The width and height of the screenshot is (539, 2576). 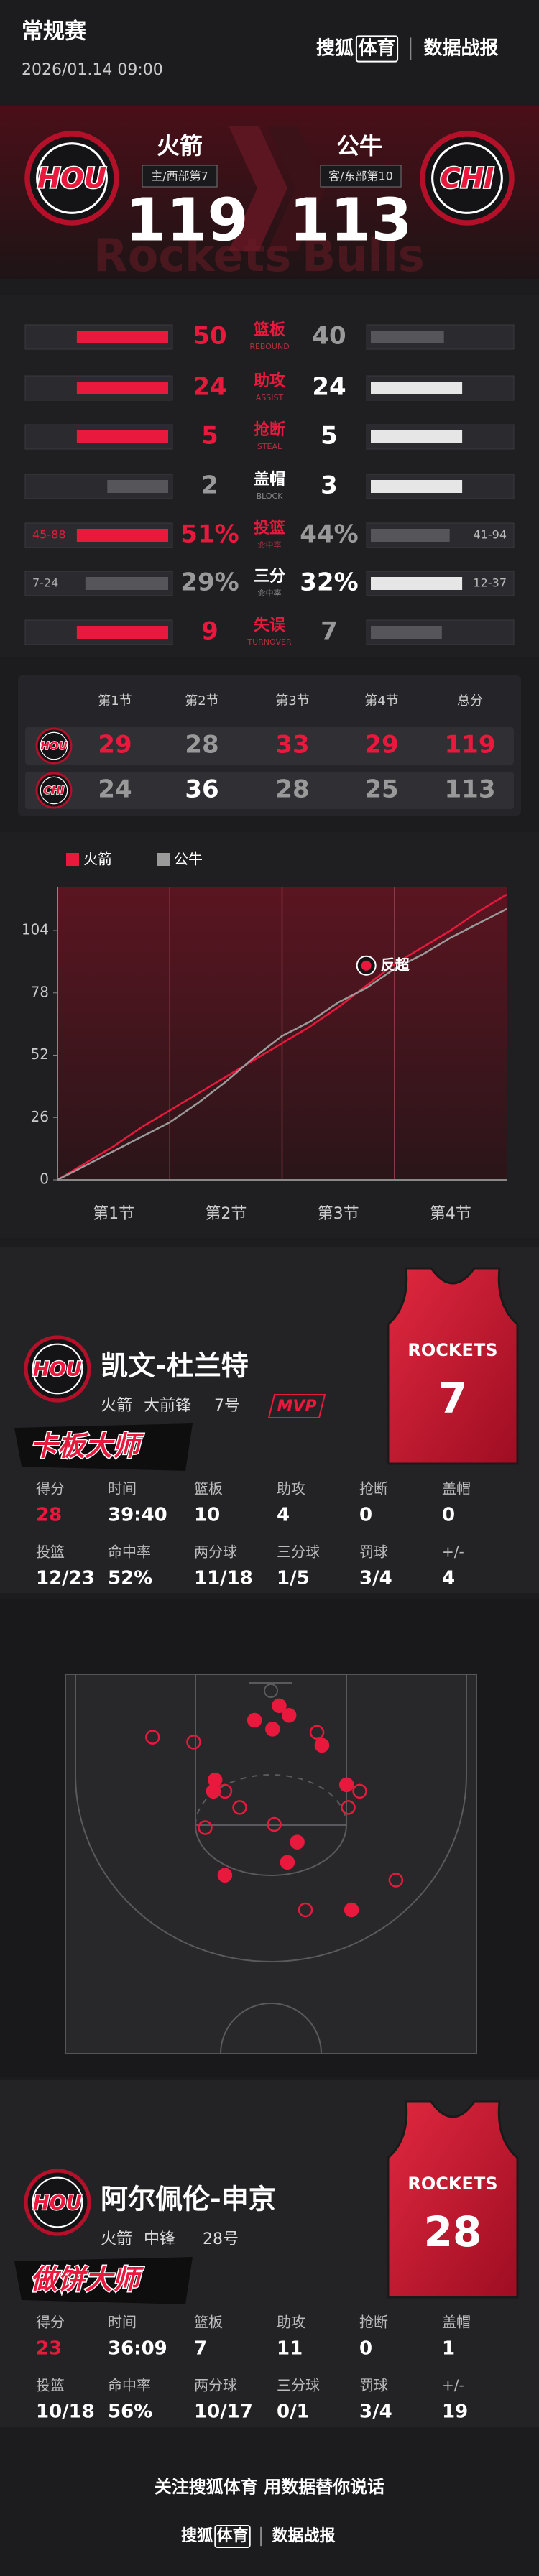 I want to click on x-tick-label: 第4节, so click(x=450, y=1214).